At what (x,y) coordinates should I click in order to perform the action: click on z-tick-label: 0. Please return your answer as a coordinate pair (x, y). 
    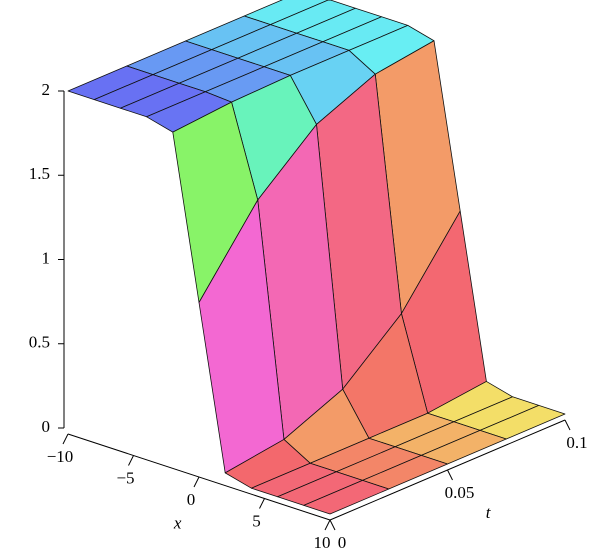
    Looking at the image, I should click on (46, 426).